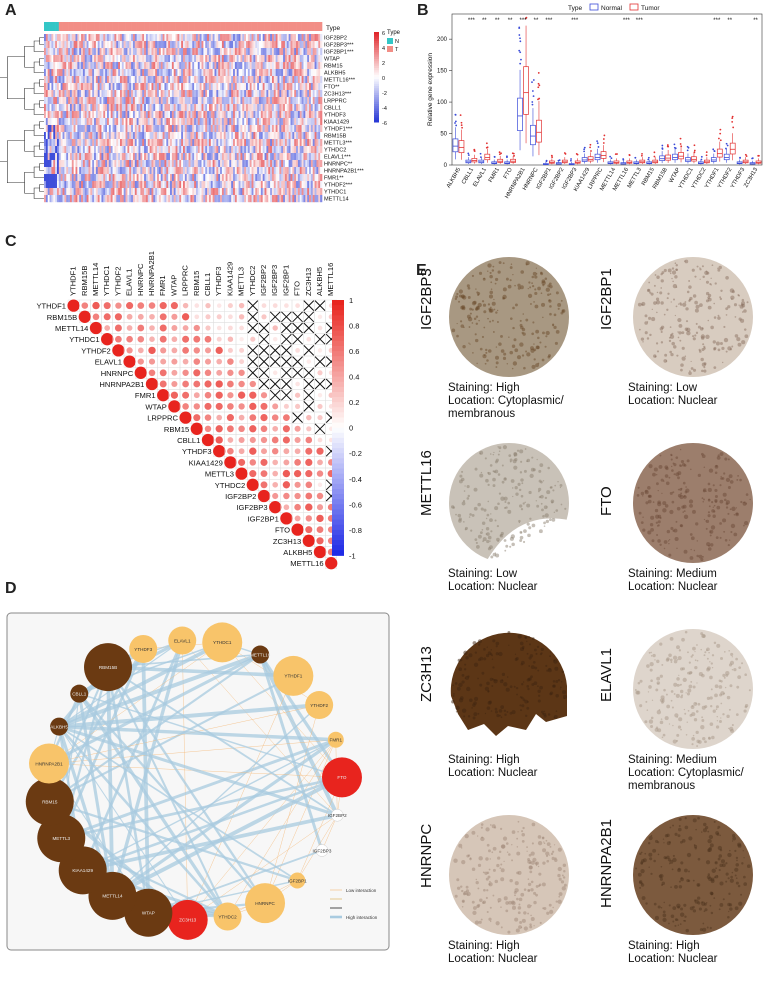 The width and height of the screenshot is (768, 994). Describe the element at coordinates (393, 33) in the screenshot. I see `legend-type-title: Type` at that location.